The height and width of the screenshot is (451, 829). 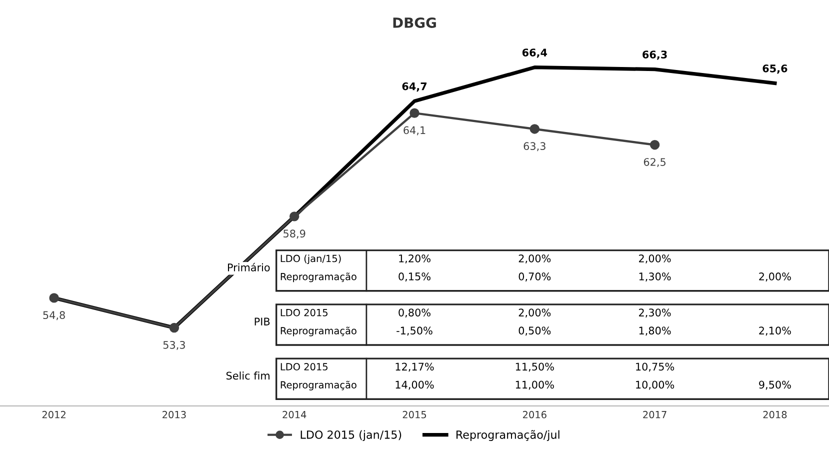 What do you see at coordinates (415, 367) in the screenshot?
I see `text: 12,17%` at bounding box center [415, 367].